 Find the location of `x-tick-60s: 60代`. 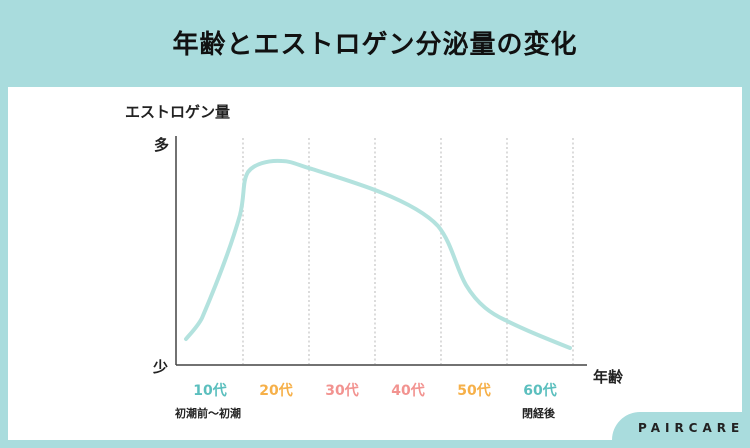

x-tick-60s: 60代 is located at coordinates (540, 391).